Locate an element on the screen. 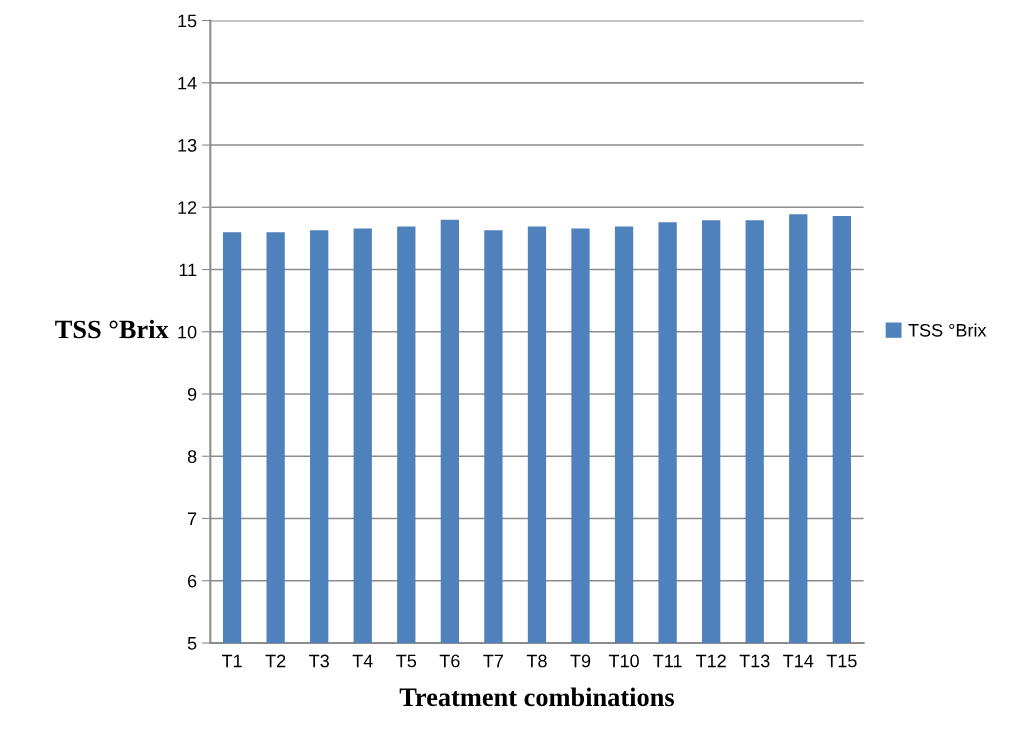 The width and height of the screenshot is (1016, 734). x-tick-label: T14 is located at coordinates (798, 661).